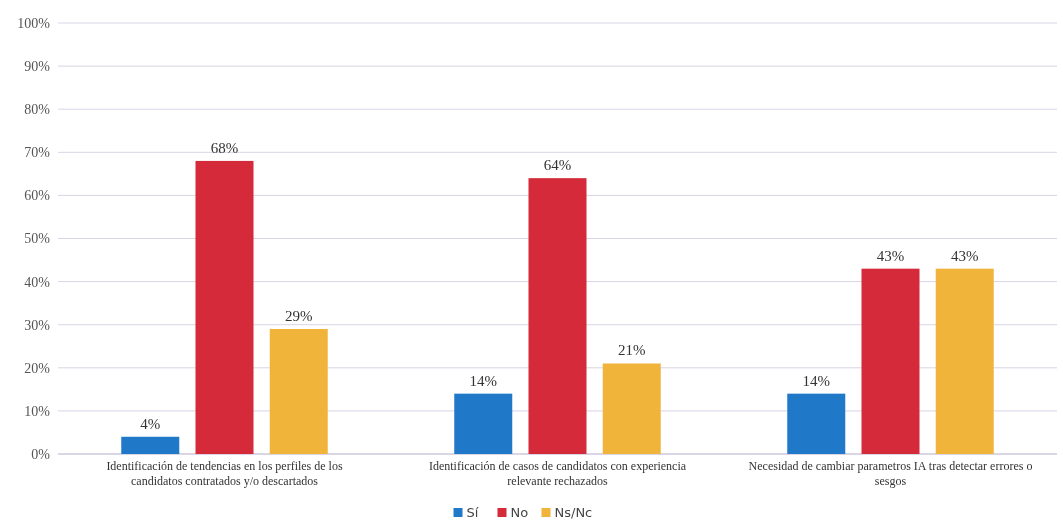 The image size is (1063, 527). What do you see at coordinates (573, 512) in the screenshot?
I see `legend-label: Ns/Nc` at bounding box center [573, 512].